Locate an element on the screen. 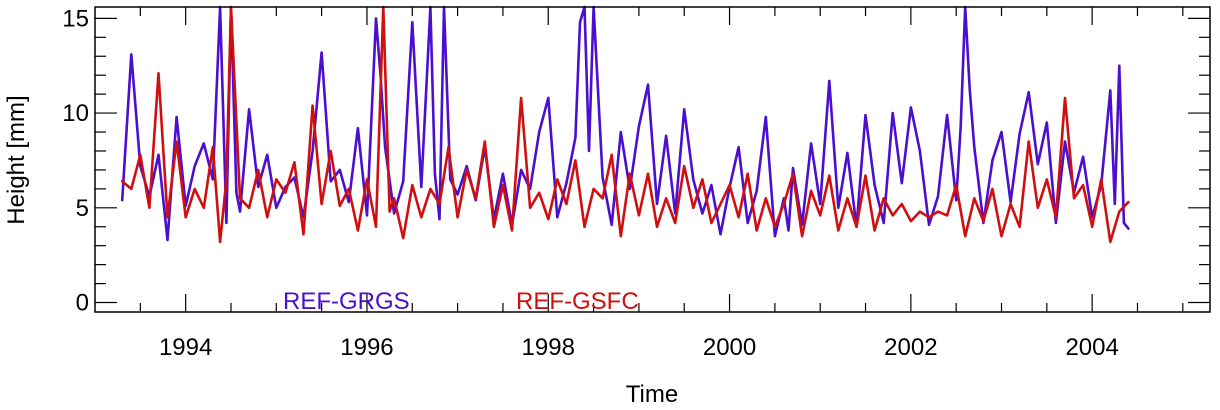  y-tick-label: 15 is located at coordinates (75, 18).